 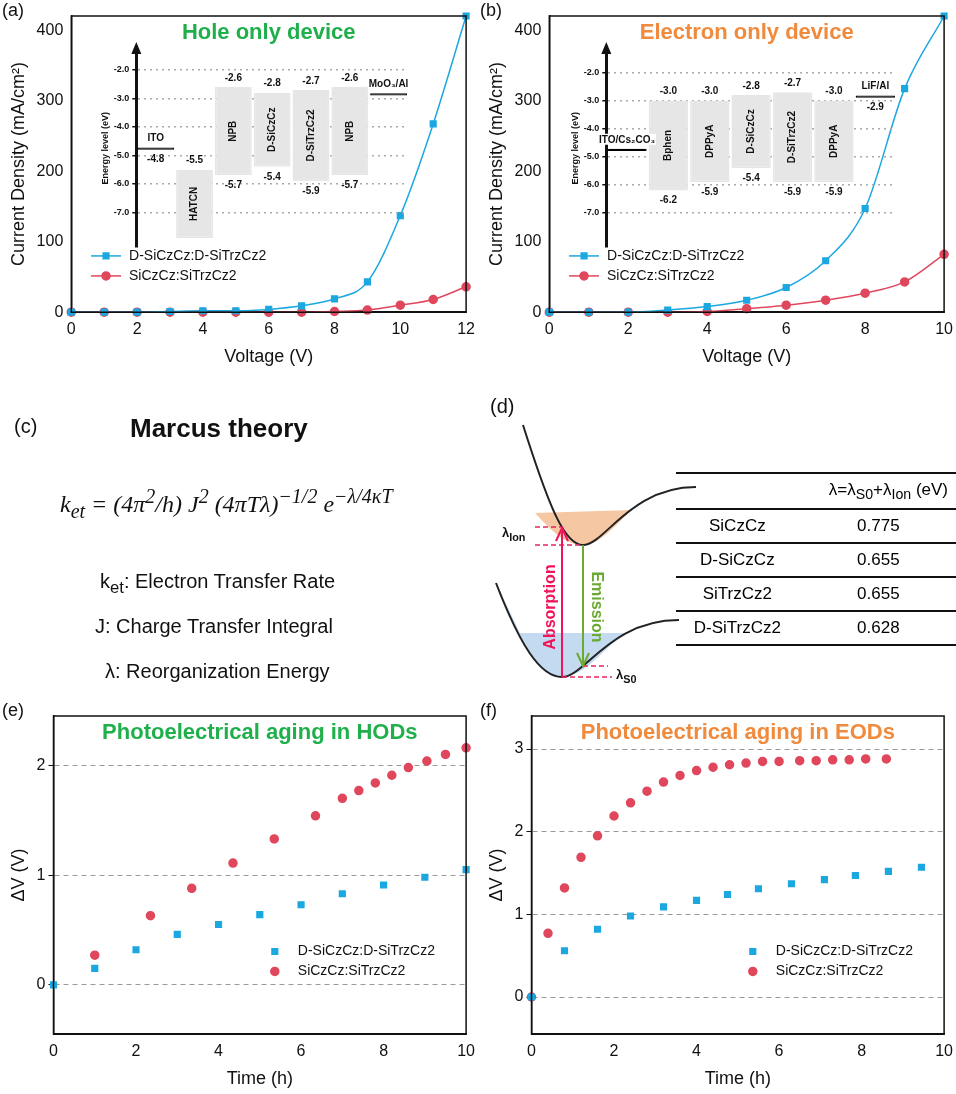 What do you see at coordinates (746, 32) in the screenshot?
I see `chart-title: Electron only device` at bounding box center [746, 32].